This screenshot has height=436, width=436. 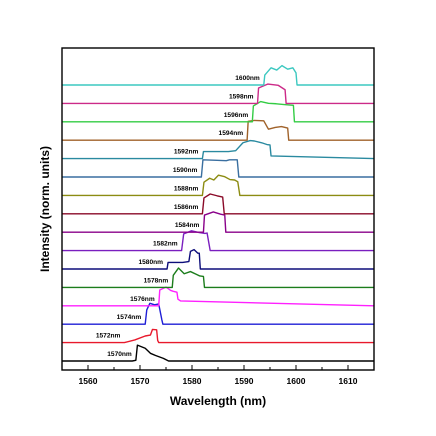 I want to click on series-1574nm-line, so click(x=218, y=313).